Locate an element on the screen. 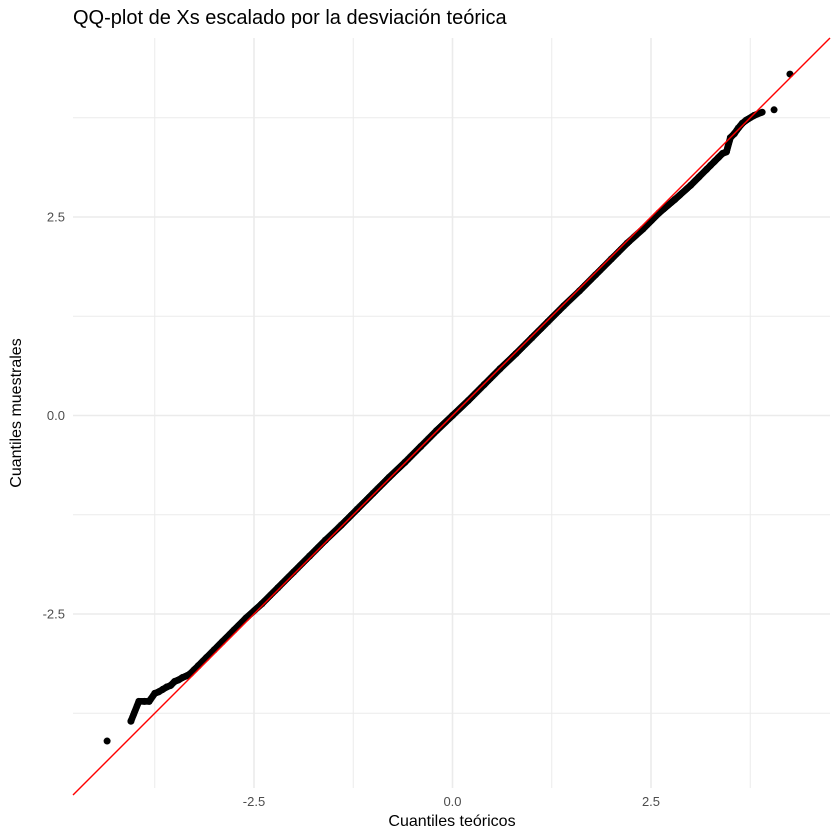 The width and height of the screenshot is (840, 840). y-tick-label: -2.5 is located at coordinates (54, 614).